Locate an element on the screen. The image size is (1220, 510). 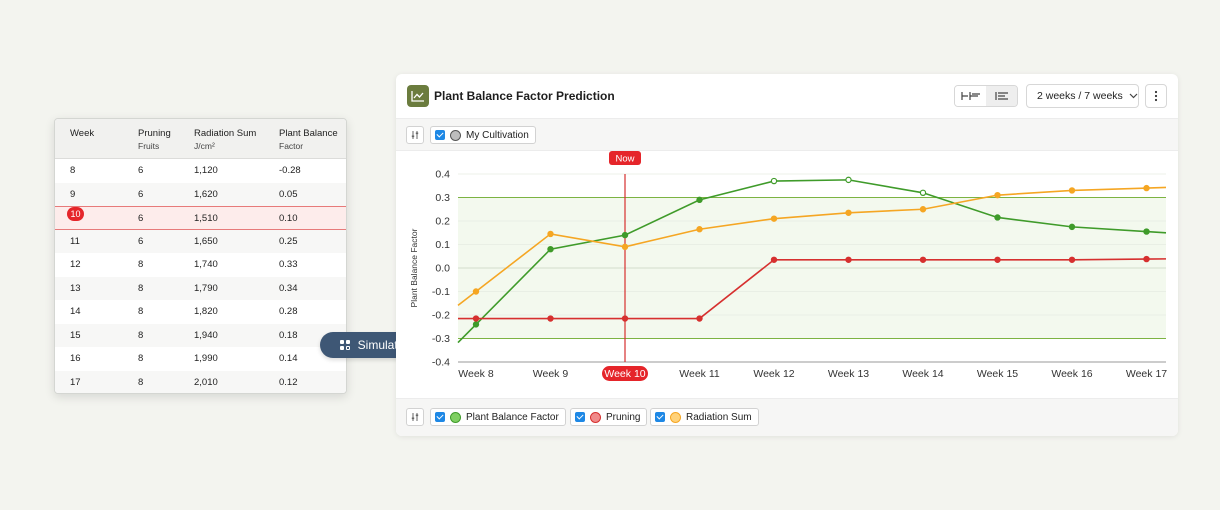
legend-label-pruning: Pruning is located at coordinates (623, 417).